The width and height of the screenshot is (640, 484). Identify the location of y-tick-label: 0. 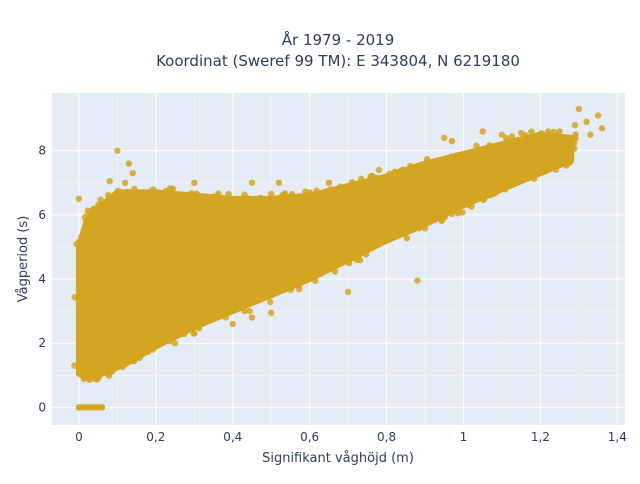
(42, 407).